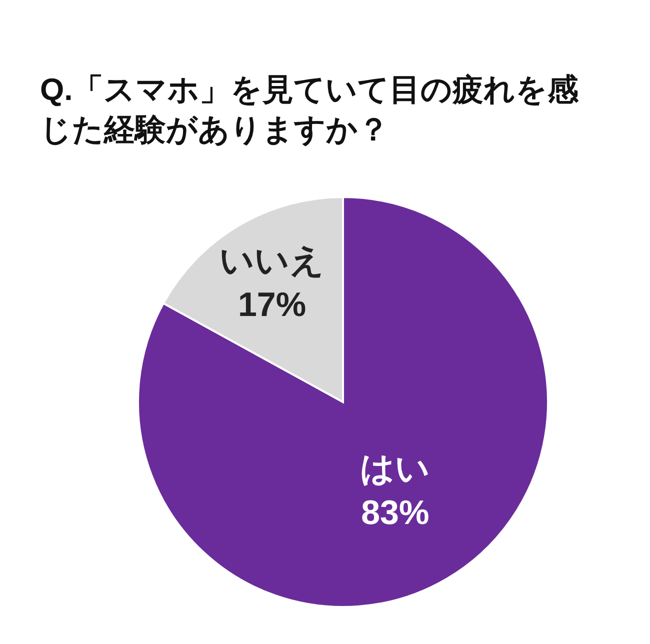 This screenshot has height=644, width=650. I want to click on slice-label: はい, so click(395, 469).